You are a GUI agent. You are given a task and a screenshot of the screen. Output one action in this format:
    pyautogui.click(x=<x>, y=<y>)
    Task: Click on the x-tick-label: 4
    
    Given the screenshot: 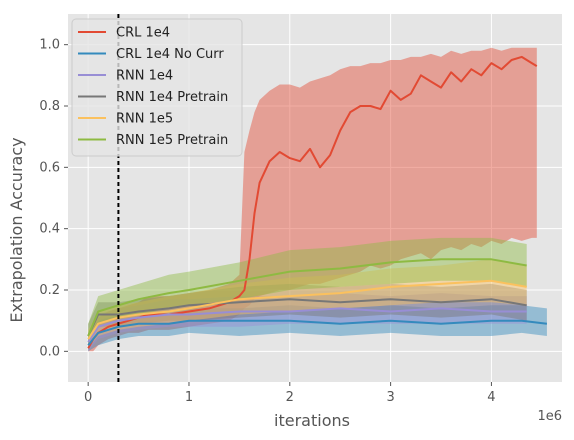 What is the action you would take?
    pyautogui.click(x=491, y=397)
    